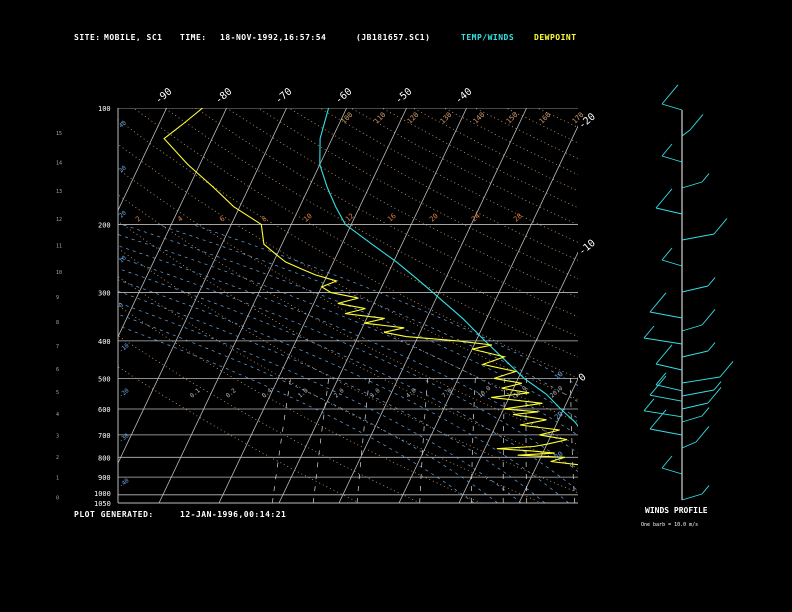 The width and height of the screenshot is (792, 612). Describe the element at coordinates (488, 37) in the screenshot. I see `legend-temp: TEMP/WINDS` at that location.